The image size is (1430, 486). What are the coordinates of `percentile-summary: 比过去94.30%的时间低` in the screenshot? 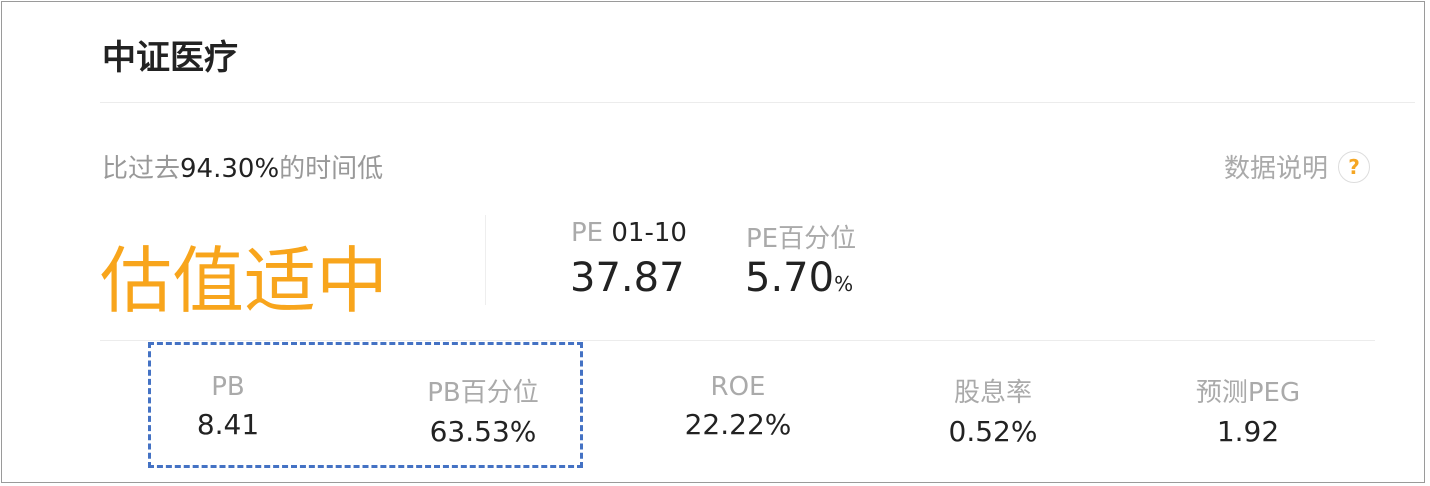 It's located at (242, 166).